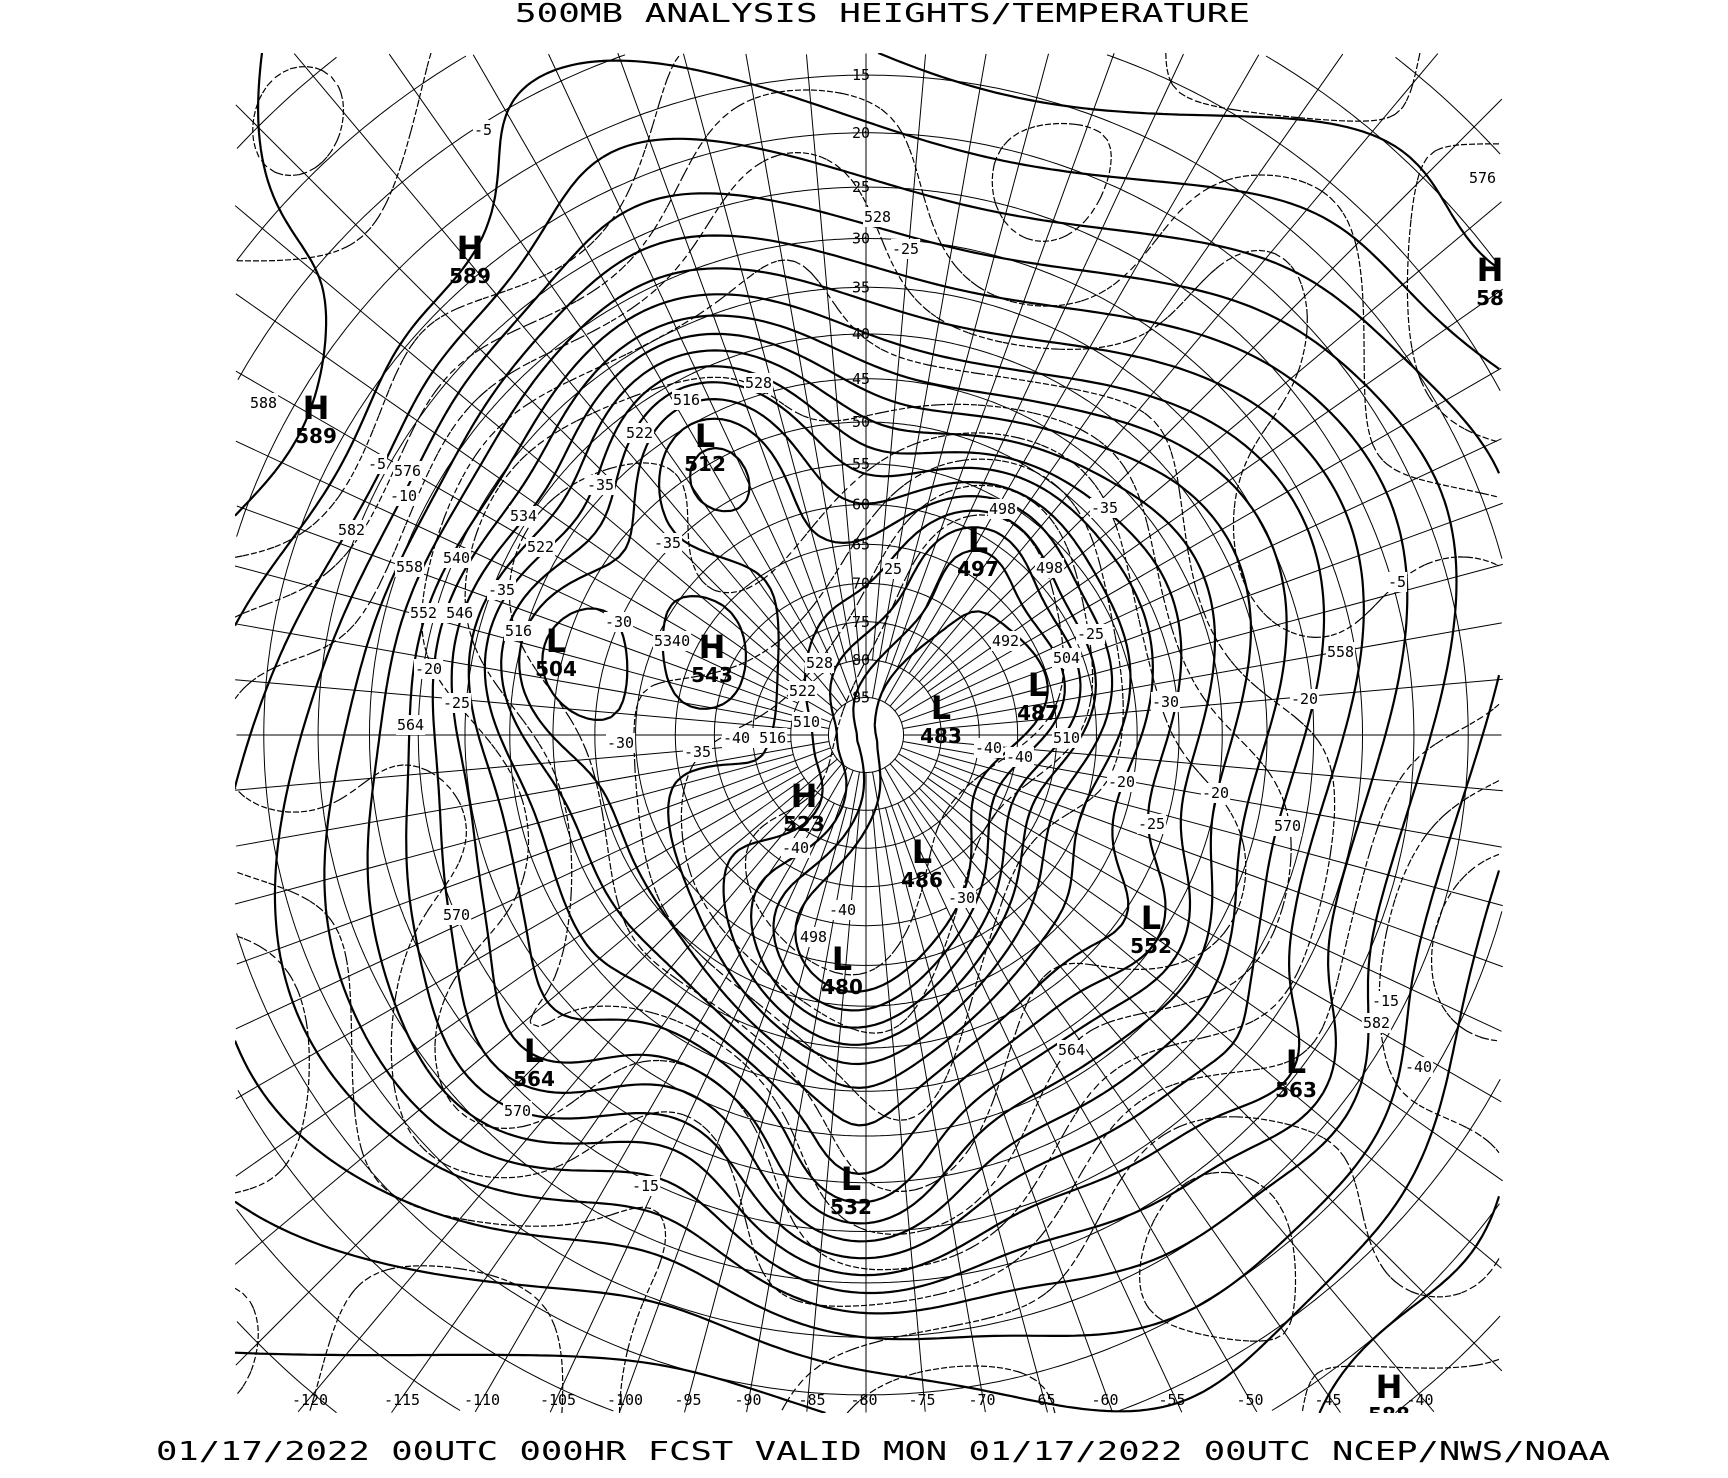  I want to click on system-height-value: 480, so click(842, 987).